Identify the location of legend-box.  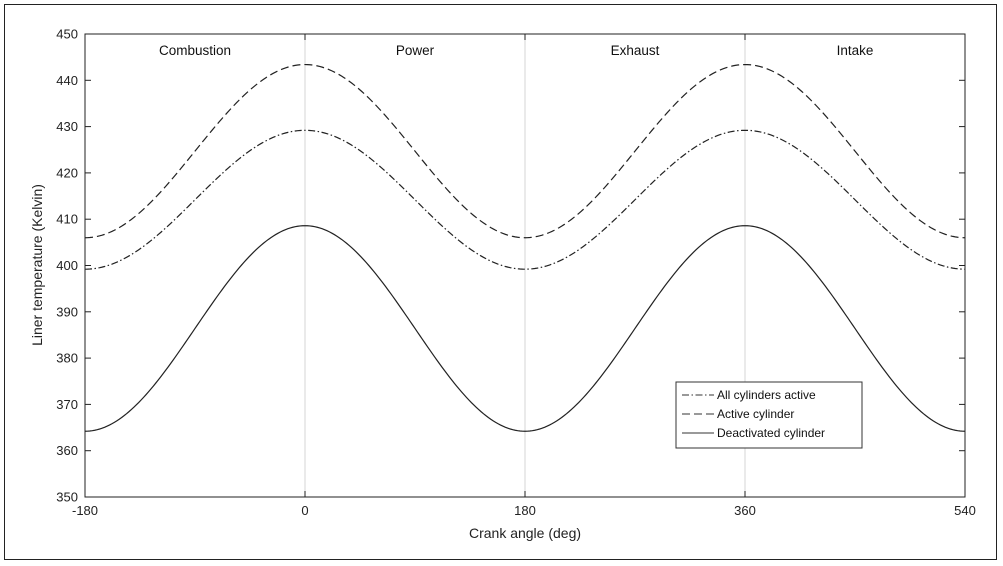
(769, 415).